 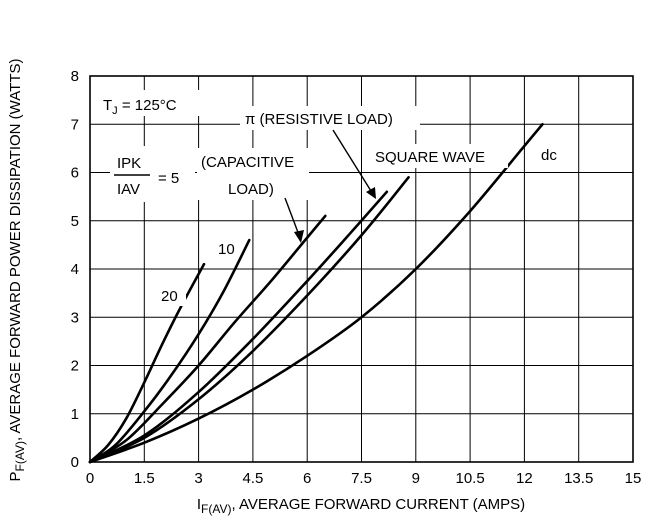 What do you see at coordinates (75, 269) in the screenshot?
I see `y-tick-label-4: 4` at bounding box center [75, 269].